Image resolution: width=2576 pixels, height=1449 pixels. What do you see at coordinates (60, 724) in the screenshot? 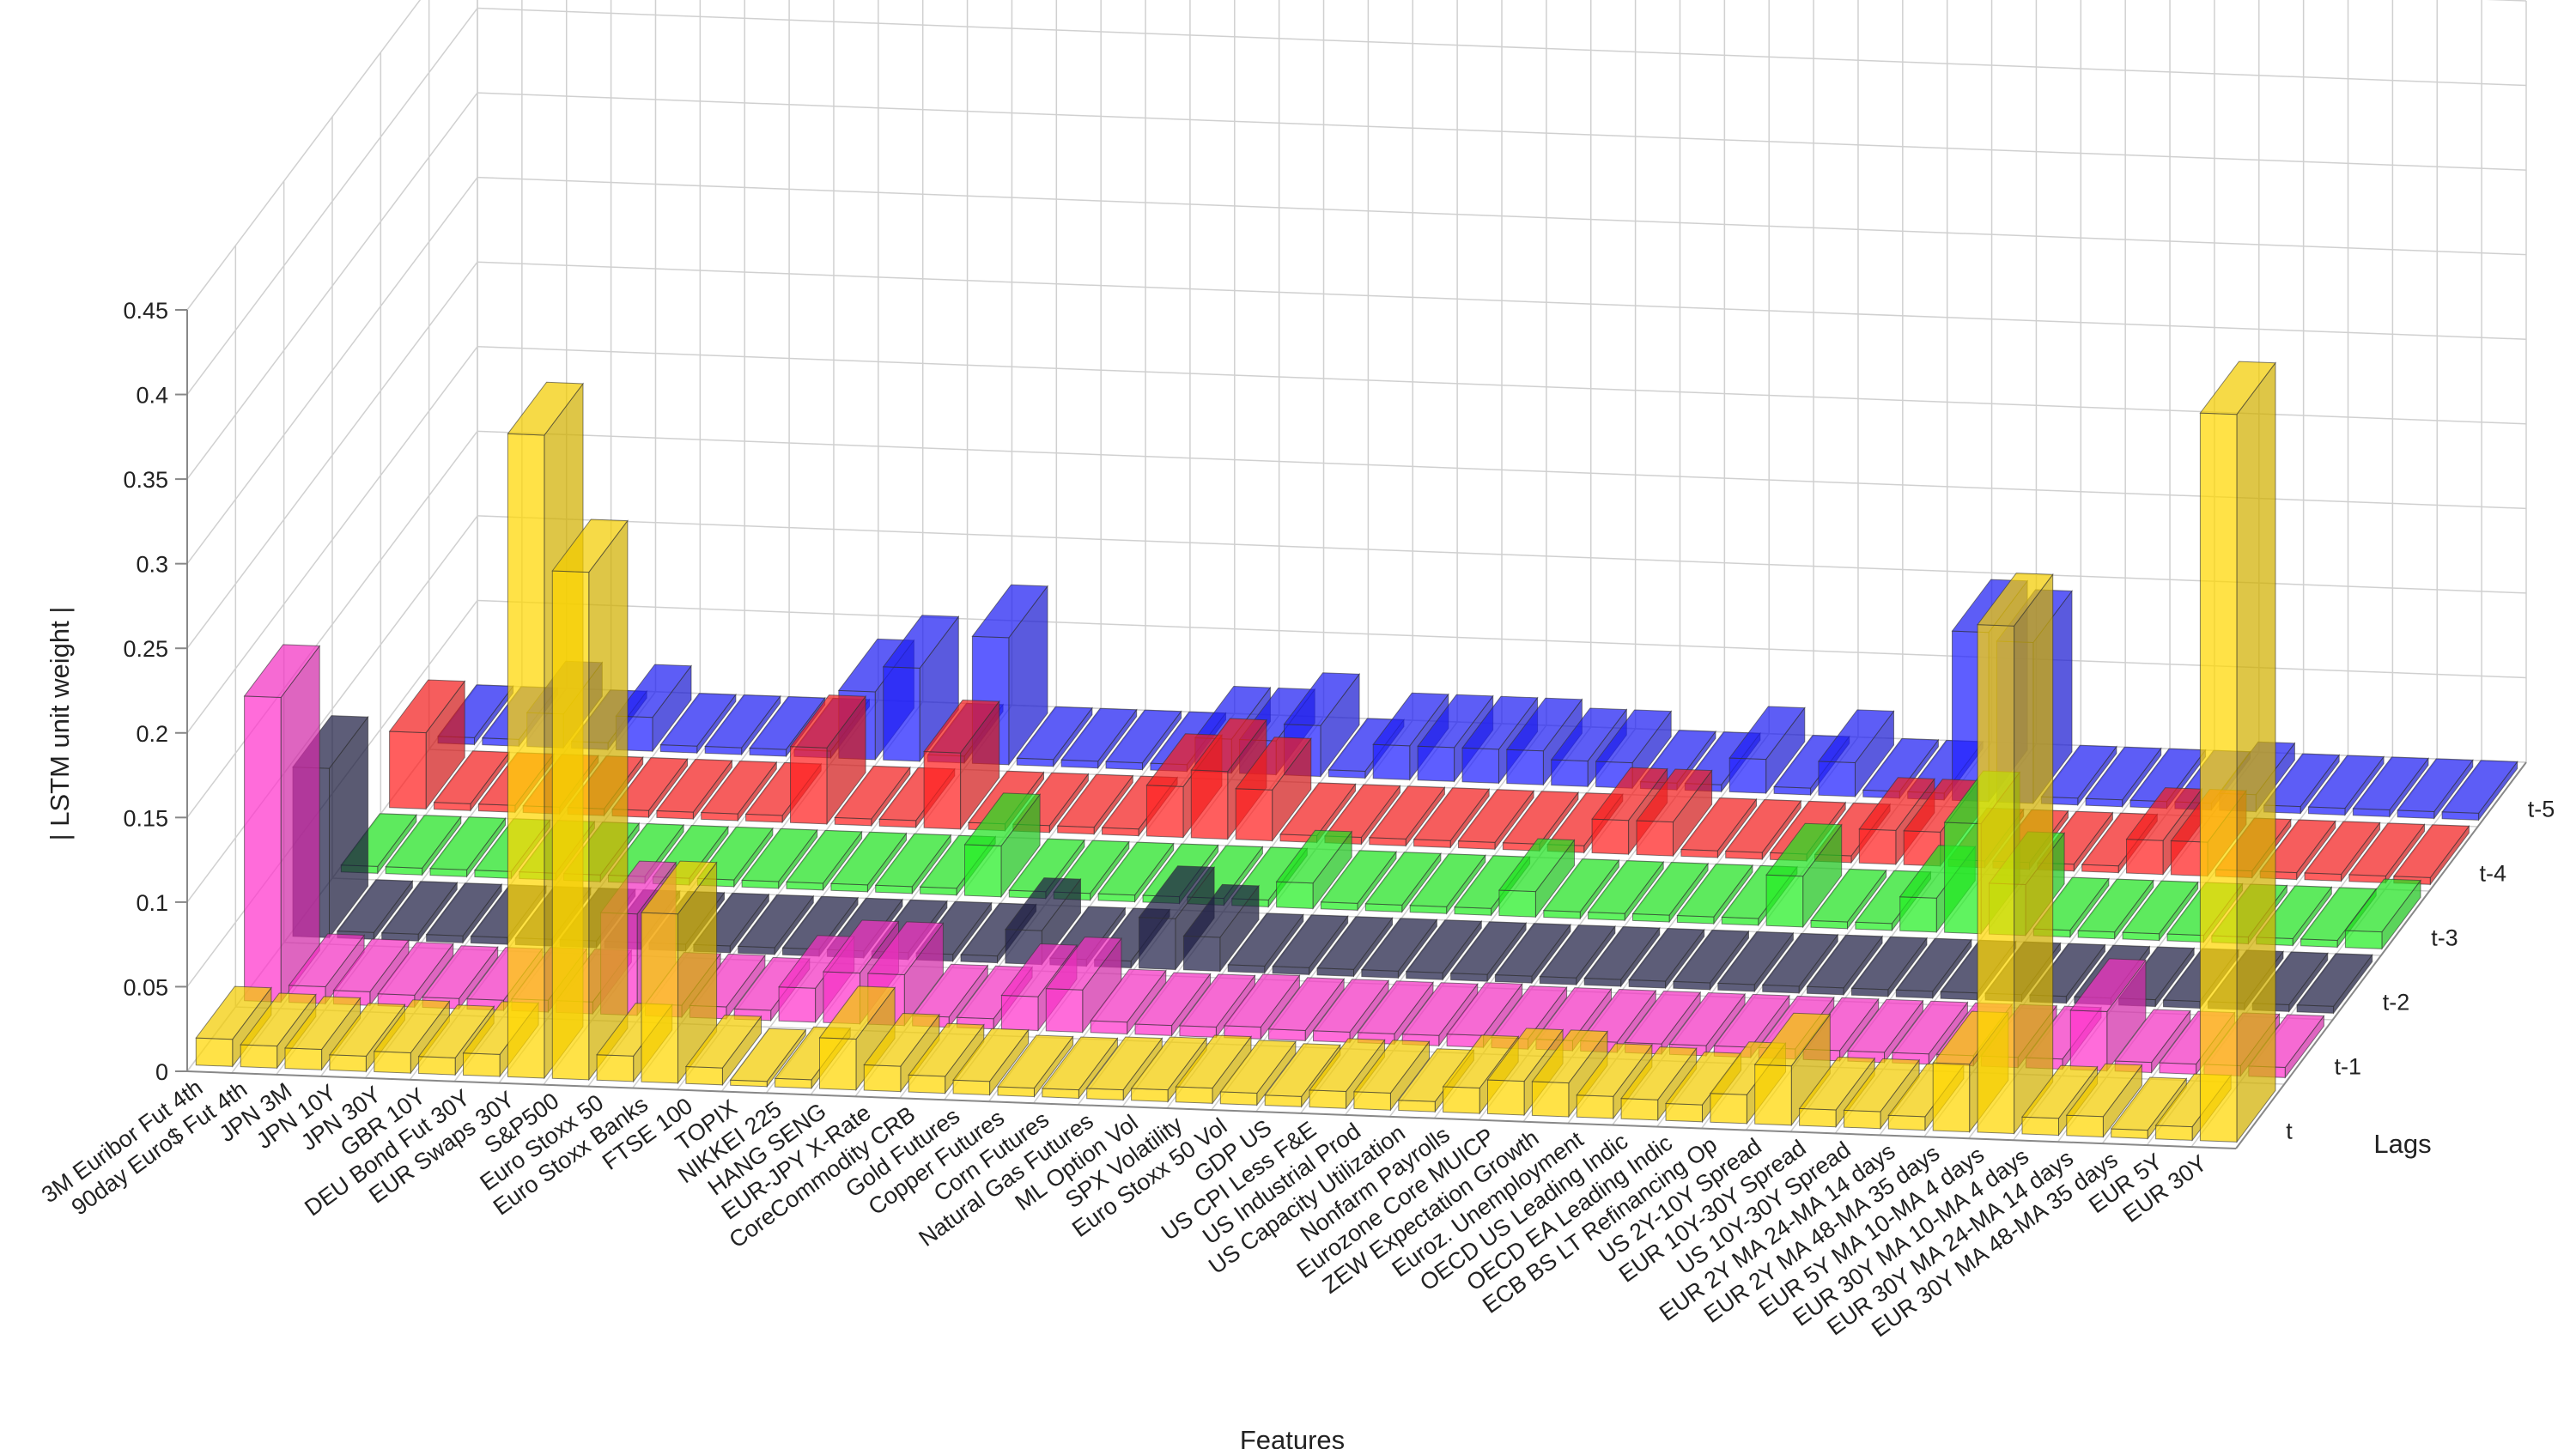
I see `z-axis-title: | LSTM unit weight |` at bounding box center [60, 724].